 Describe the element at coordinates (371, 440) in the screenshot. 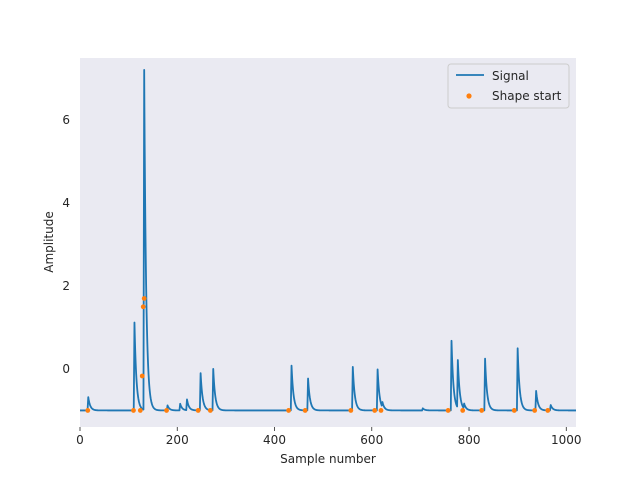

I see `x-tick-label: 600` at that location.